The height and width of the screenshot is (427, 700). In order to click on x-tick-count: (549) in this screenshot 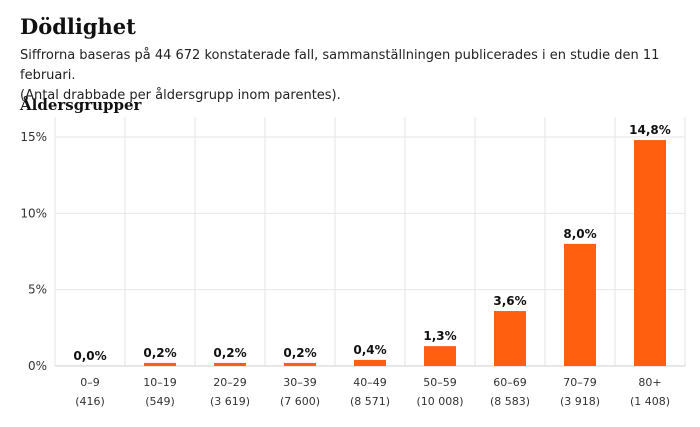, I will do `click(160, 401)`.